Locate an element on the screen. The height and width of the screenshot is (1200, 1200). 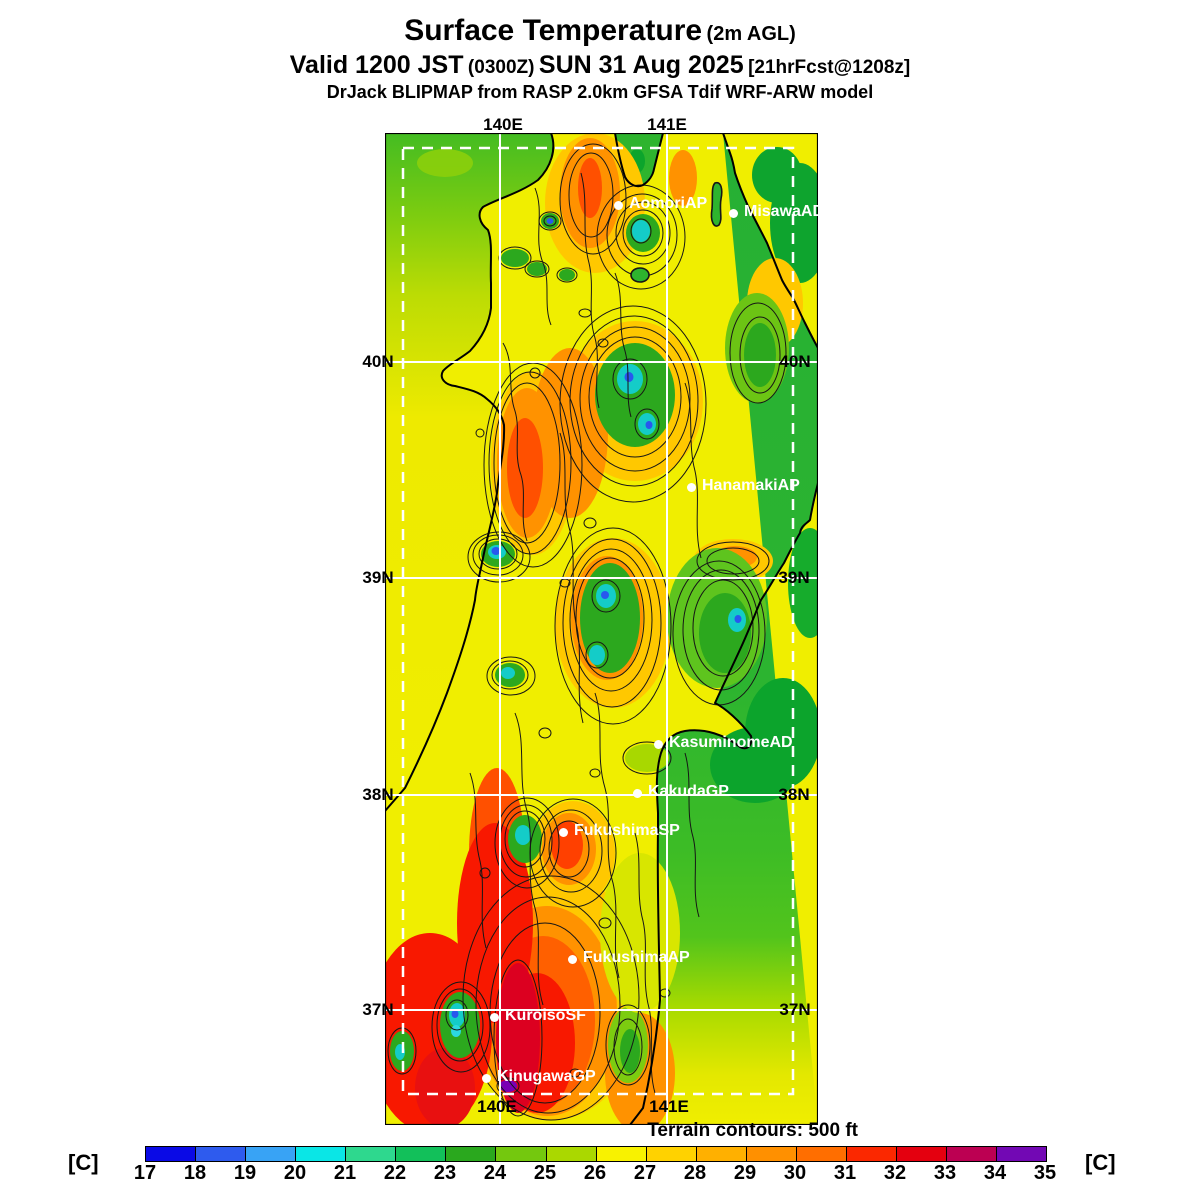
title-text: Surface Temperature is located at coordinates (553, 30).